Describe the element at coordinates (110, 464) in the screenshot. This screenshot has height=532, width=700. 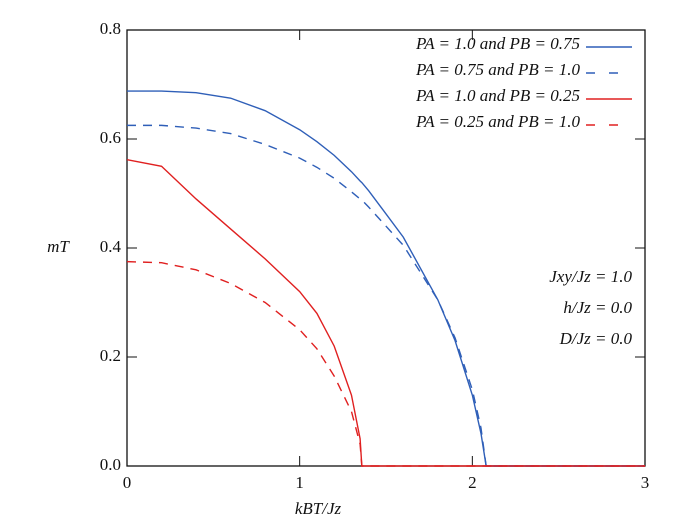
I see `y-tick-label: 0.0` at that location.